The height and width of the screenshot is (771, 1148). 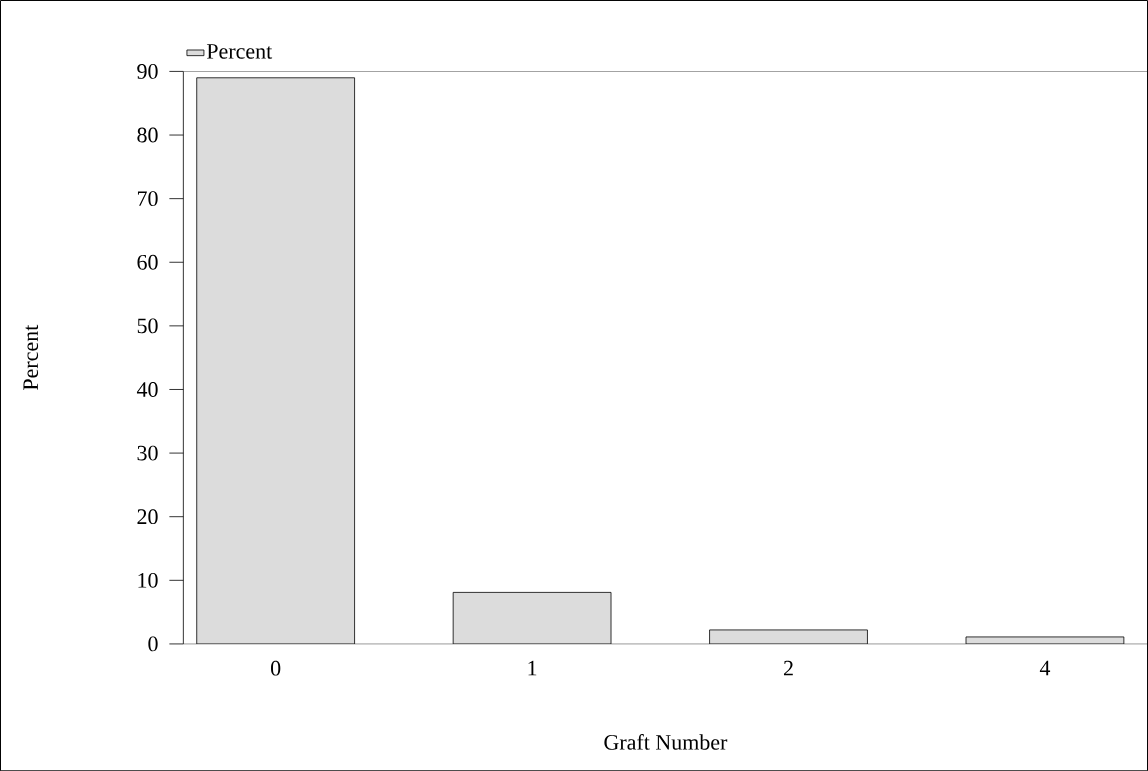 I want to click on x-tick-label: 4, so click(x=1045, y=668).